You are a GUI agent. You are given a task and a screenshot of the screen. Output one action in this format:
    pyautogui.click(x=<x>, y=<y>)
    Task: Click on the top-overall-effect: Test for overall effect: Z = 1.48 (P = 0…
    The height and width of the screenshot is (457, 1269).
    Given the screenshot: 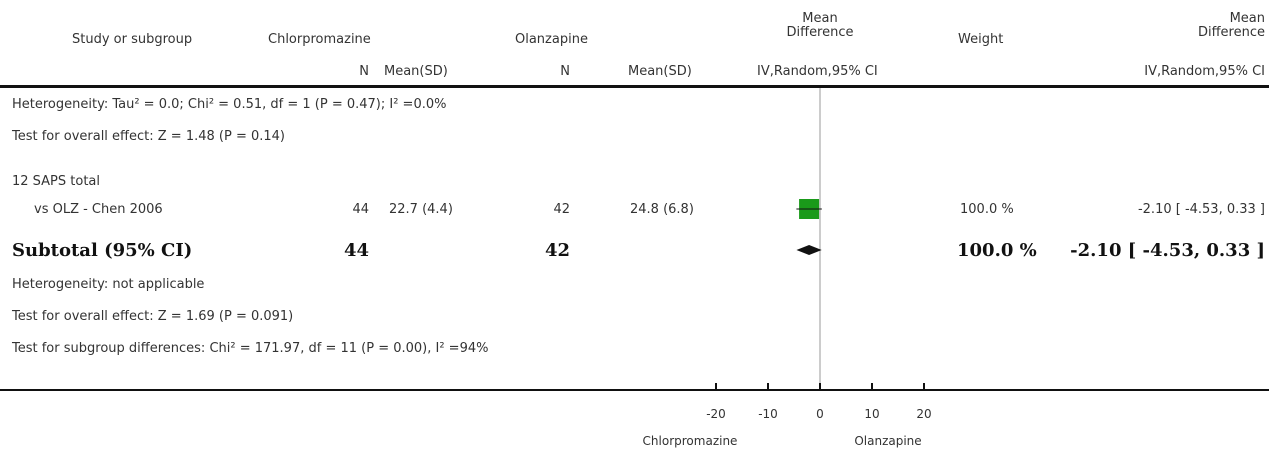 What is the action you would take?
    pyautogui.click(x=148, y=136)
    